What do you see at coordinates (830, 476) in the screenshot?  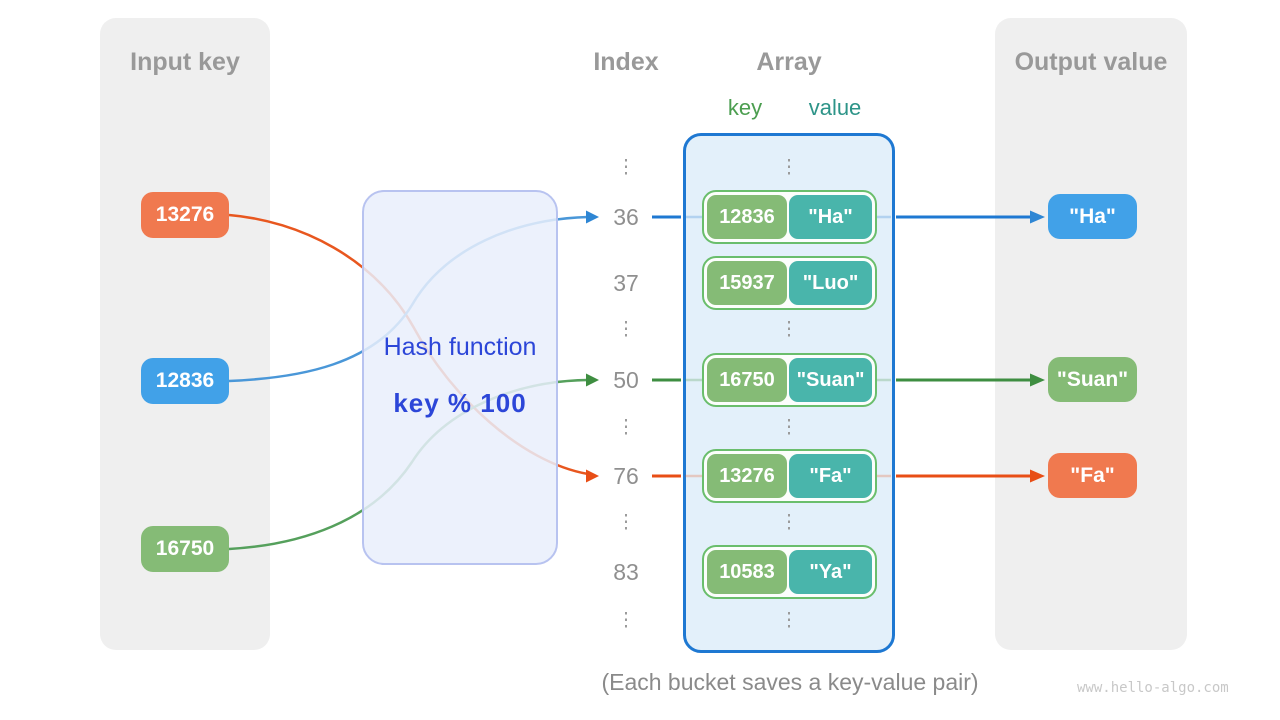 I see `bucket-value: "Fa"` at bounding box center [830, 476].